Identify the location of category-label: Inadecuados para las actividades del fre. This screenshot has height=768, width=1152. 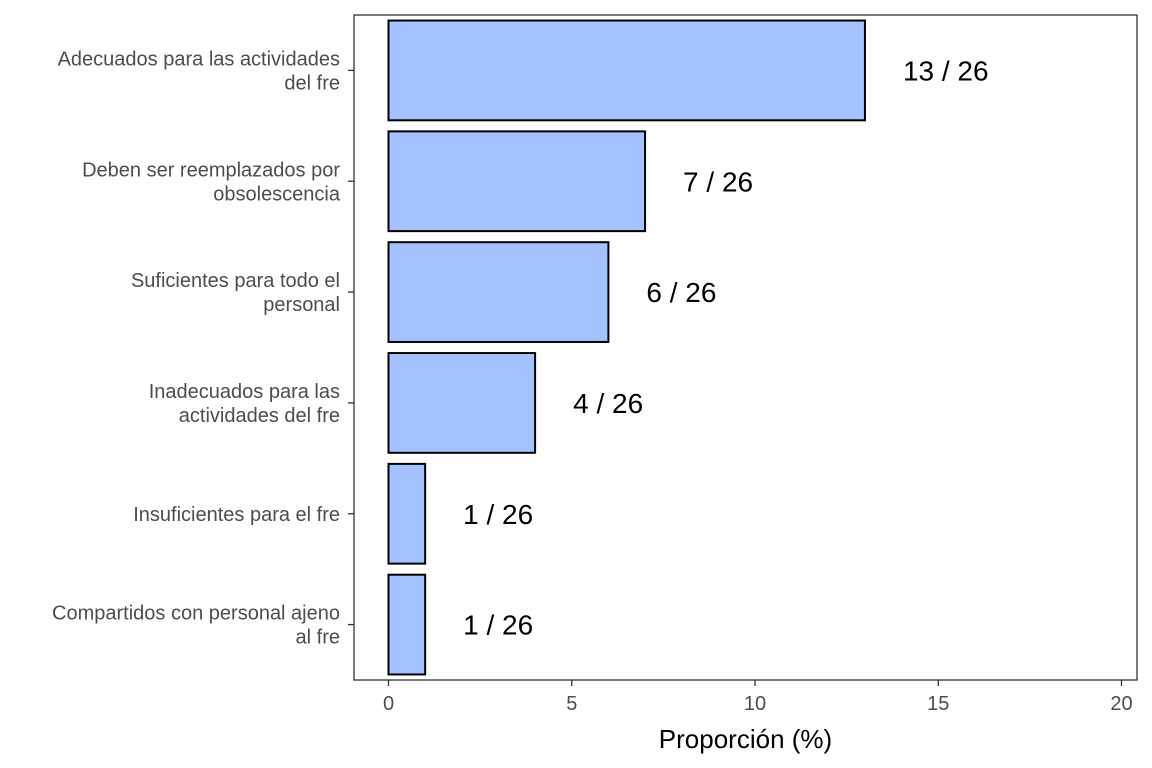
(244, 404).